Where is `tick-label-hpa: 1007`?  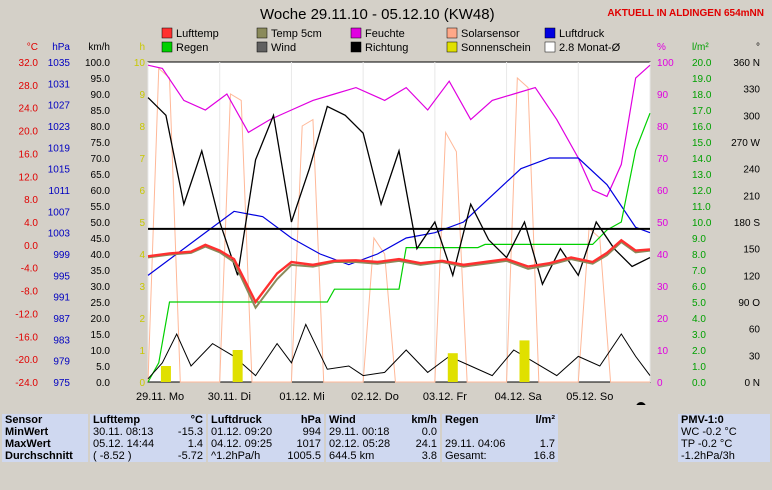
tick-label-hpa: 1007 is located at coordinates (59, 212).